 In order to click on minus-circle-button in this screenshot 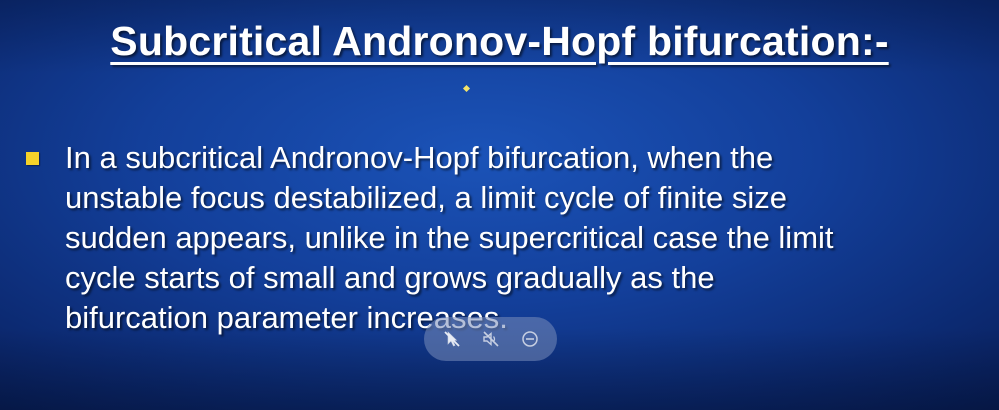, I will do `click(530, 339)`.